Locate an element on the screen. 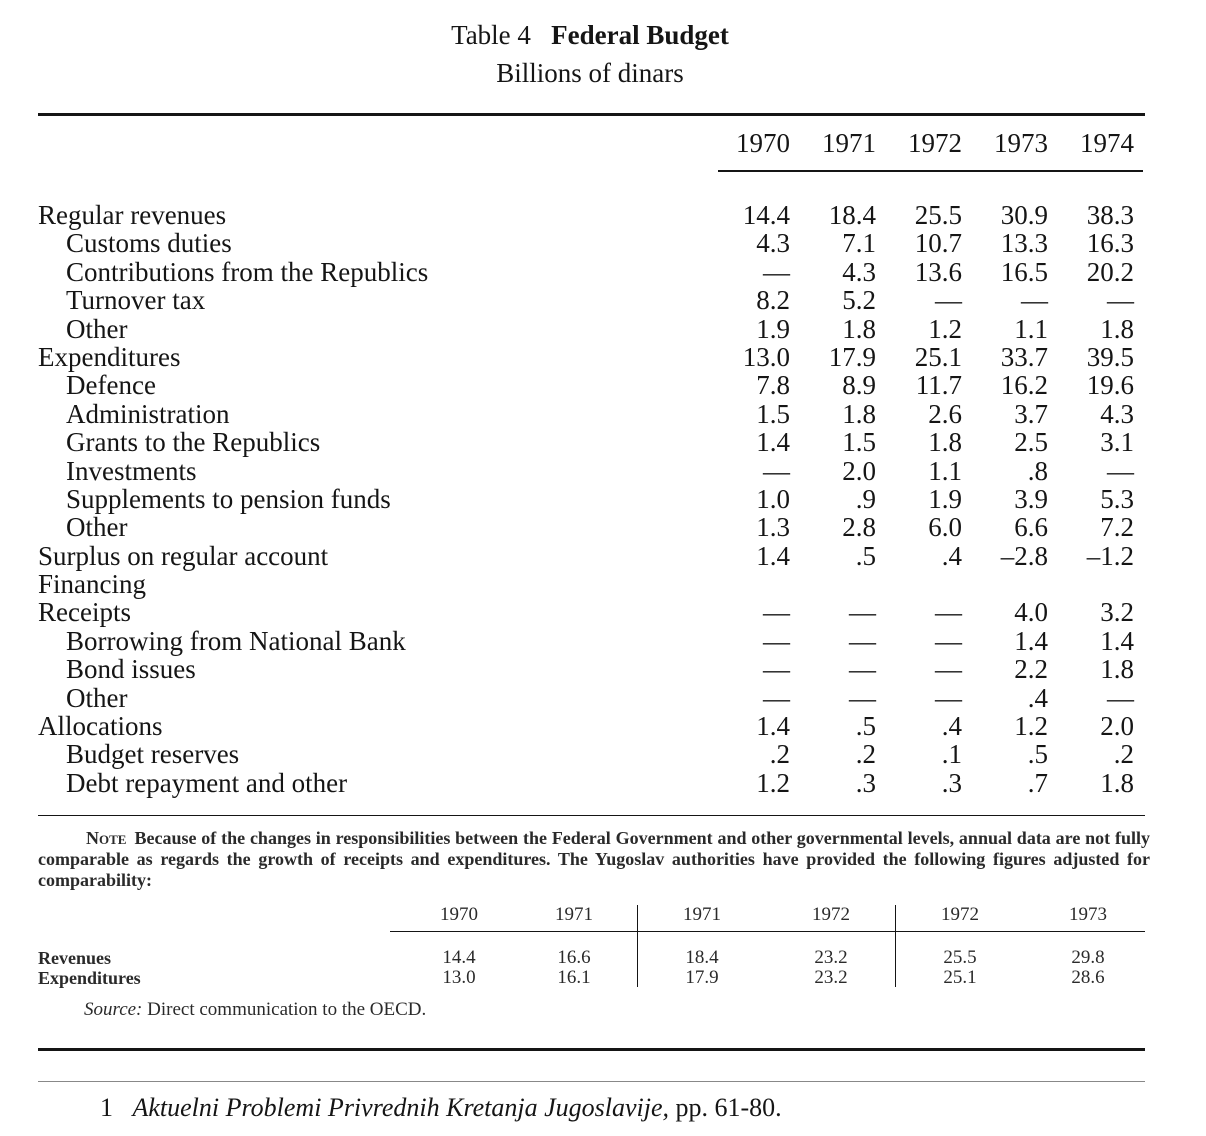 The height and width of the screenshot is (1136, 1206). cell-value: 20.2 is located at coordinates (1110, 271).